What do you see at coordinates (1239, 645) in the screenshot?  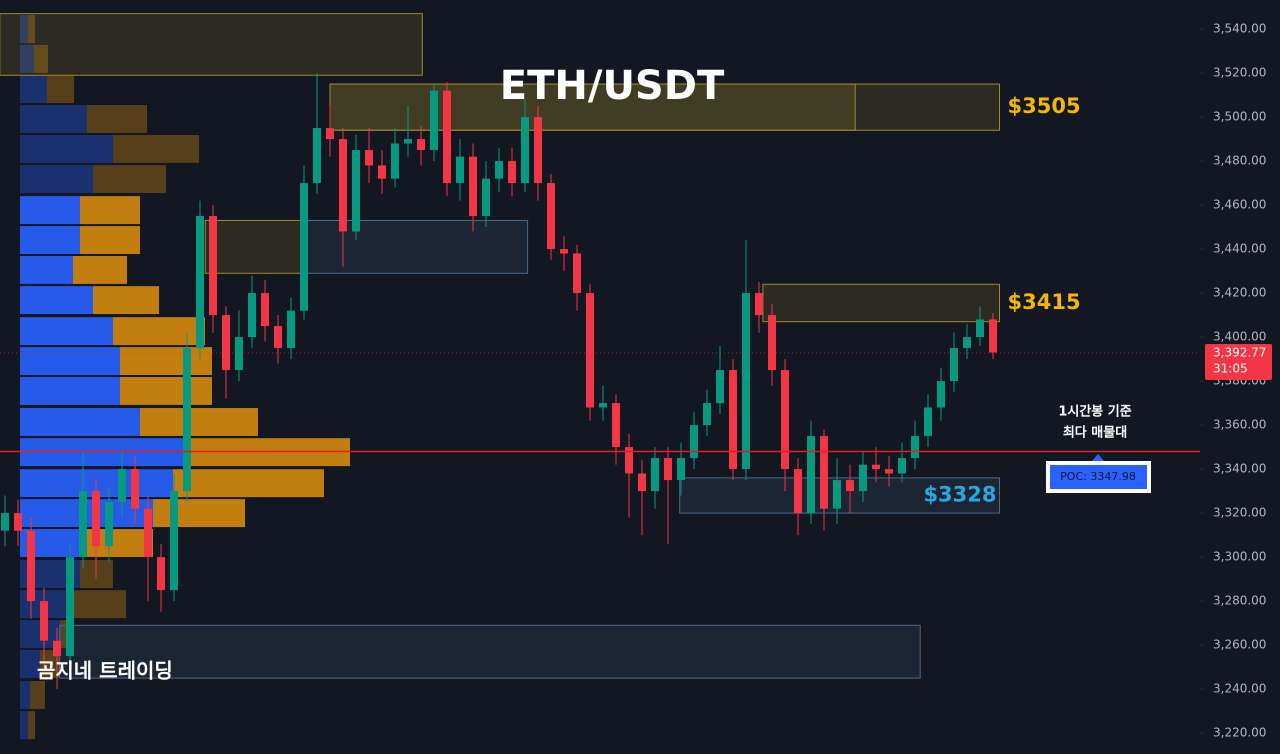 I see `y-tick-label: 3,260.00` at bounding box center [1239, 645].